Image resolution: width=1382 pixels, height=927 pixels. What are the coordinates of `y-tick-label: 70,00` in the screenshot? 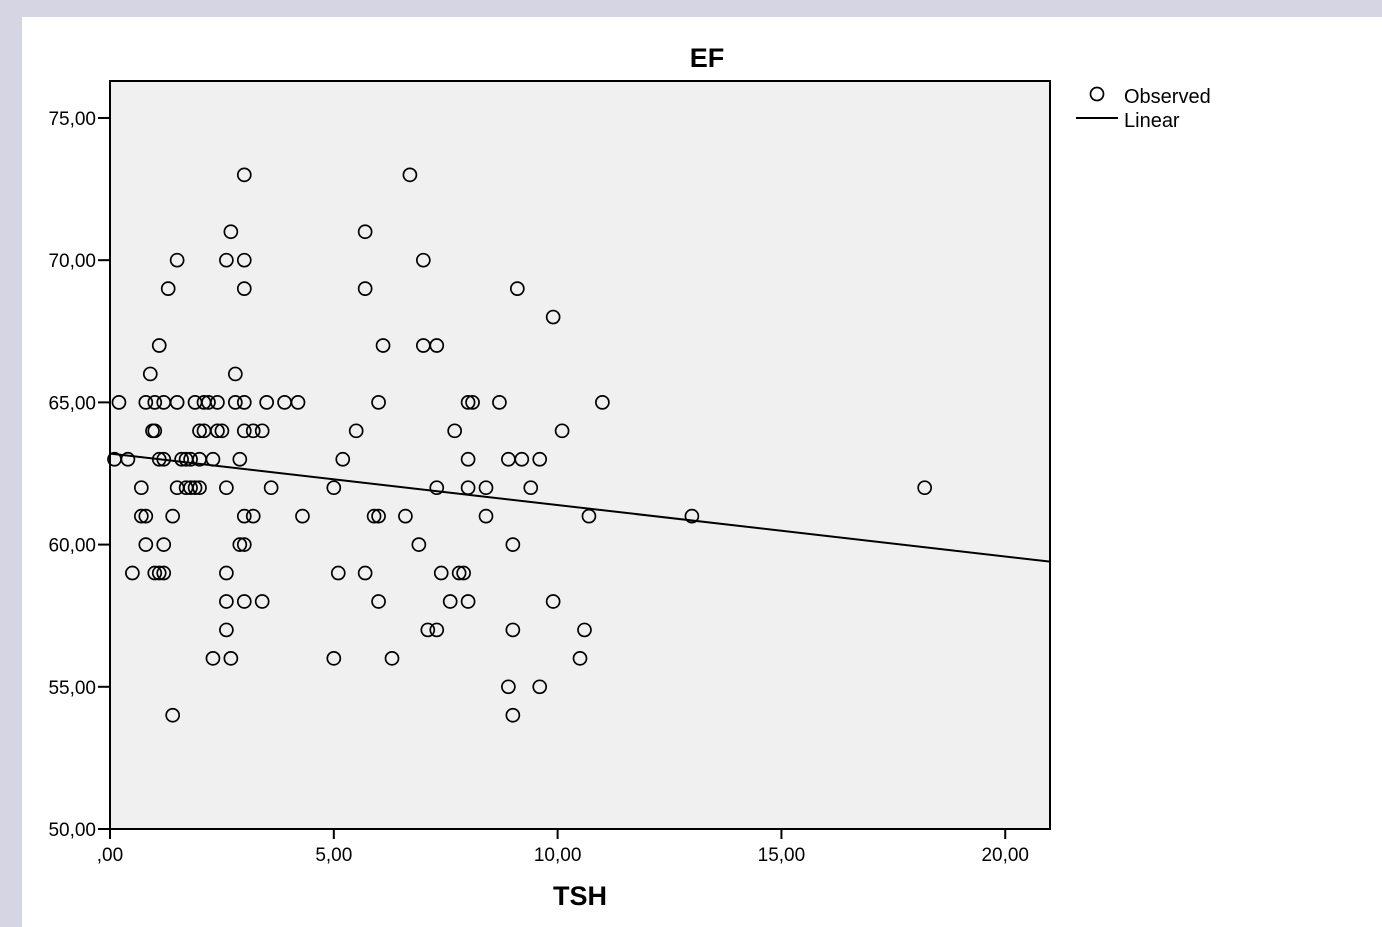 It's located at (72, 261).